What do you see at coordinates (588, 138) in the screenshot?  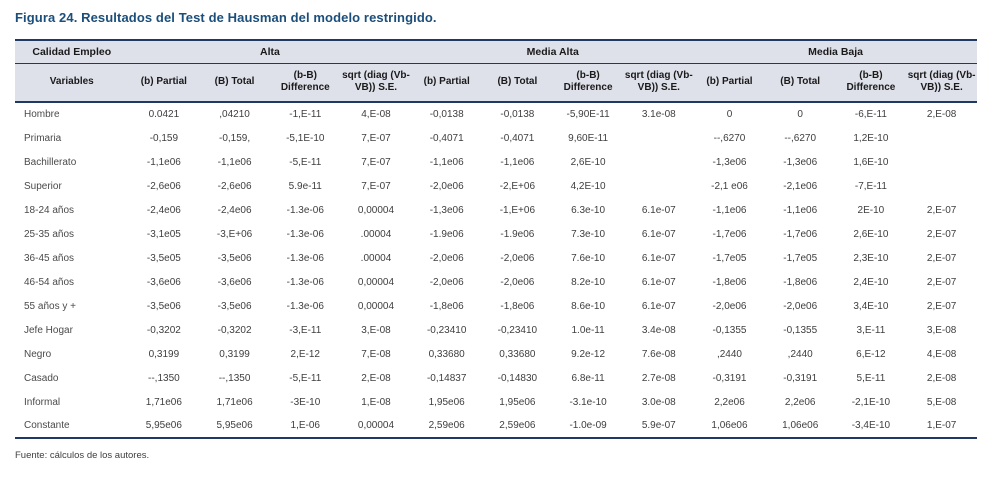 I see `value-cell: 9,60E-11` at bounding box center [588, 138].